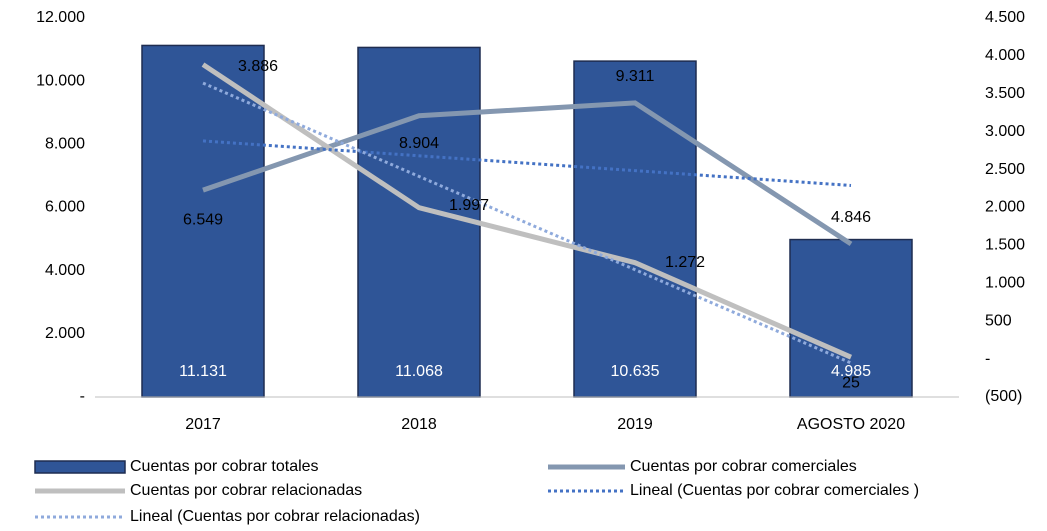 This screenshot has height=531, width=1047. I want to click on data-label: 4.846, so click(851, 217).